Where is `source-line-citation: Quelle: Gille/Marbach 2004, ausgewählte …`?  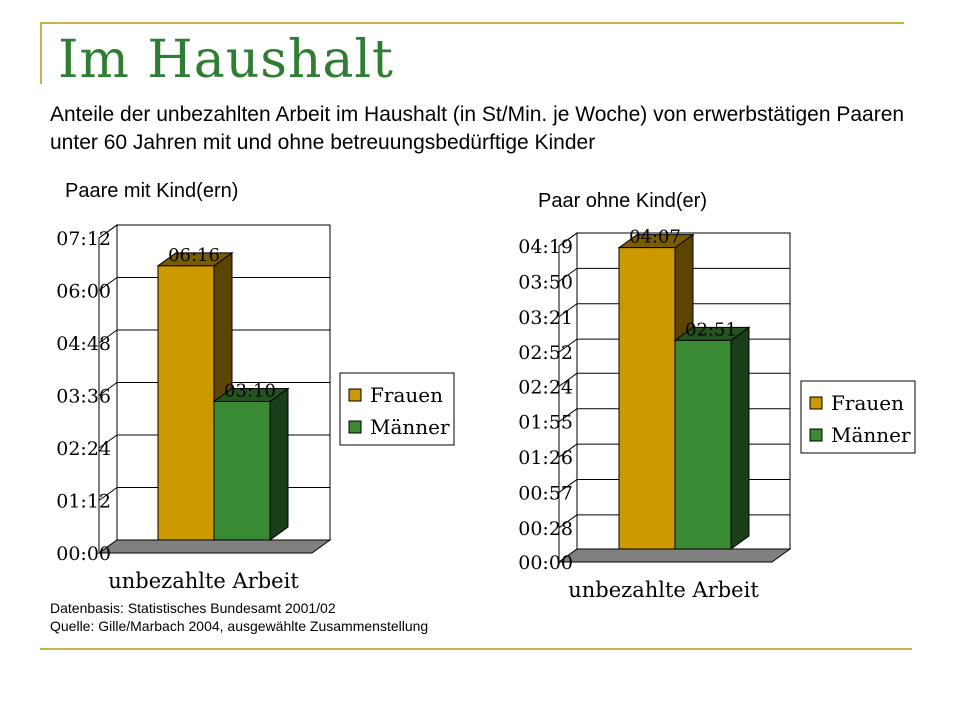
source-line-citation: Quelle: Gille/Marbach 2004, ausgewählte … is located at coordinates (239, 626).